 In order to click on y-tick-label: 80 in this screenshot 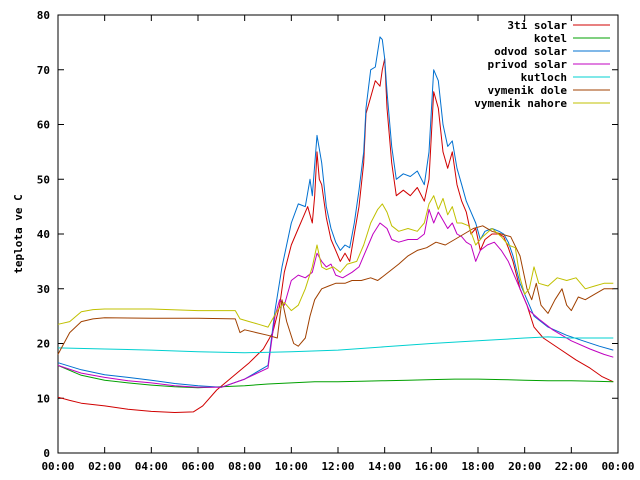, I will do `click(43, 15)`.